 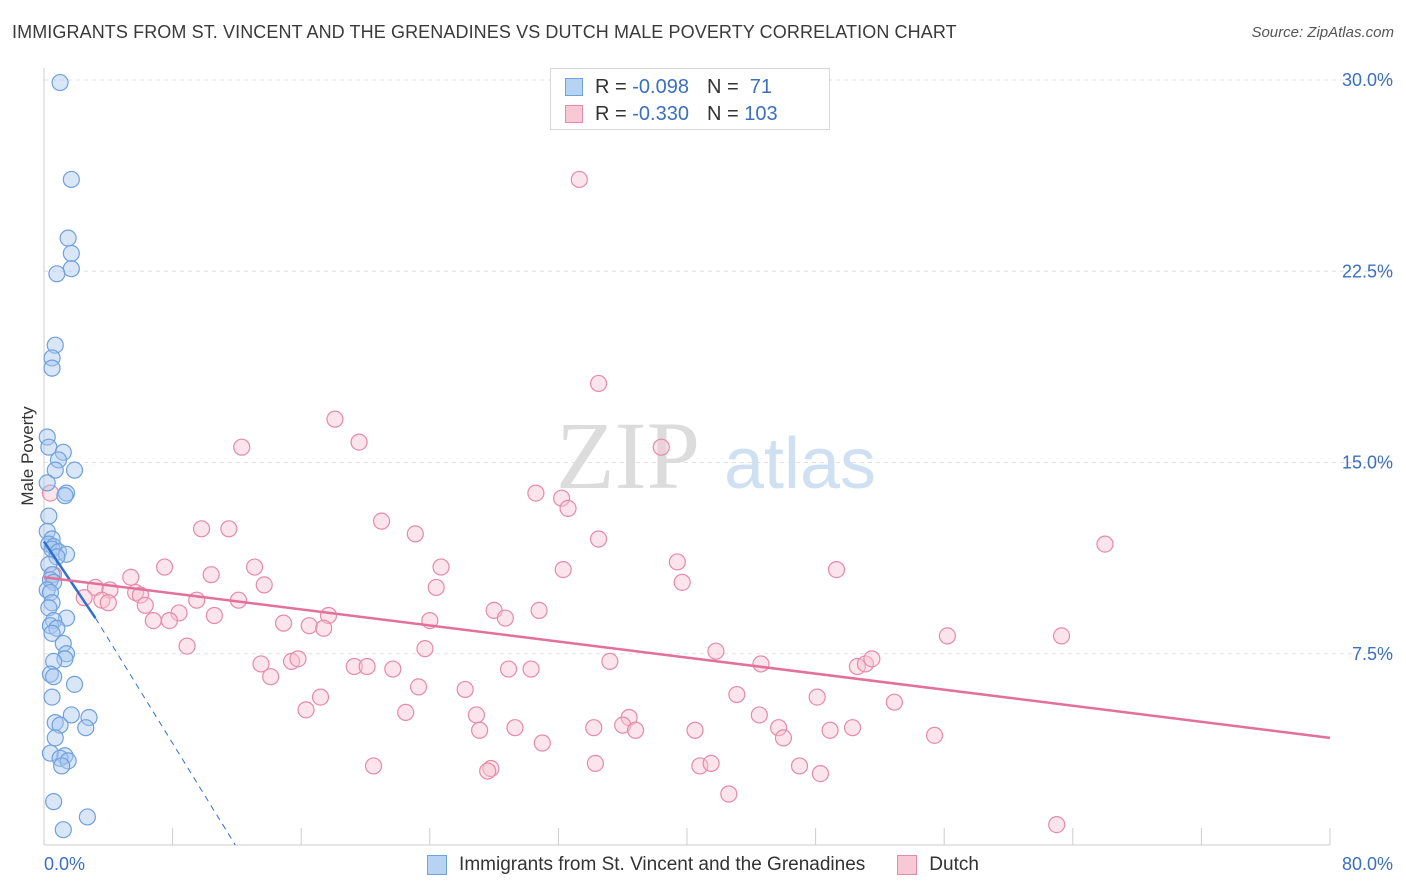 What do you see at coordinates (758, 86) in the screenshot?
I see `legend-n-value: 71` at bounding box center [758, 86].